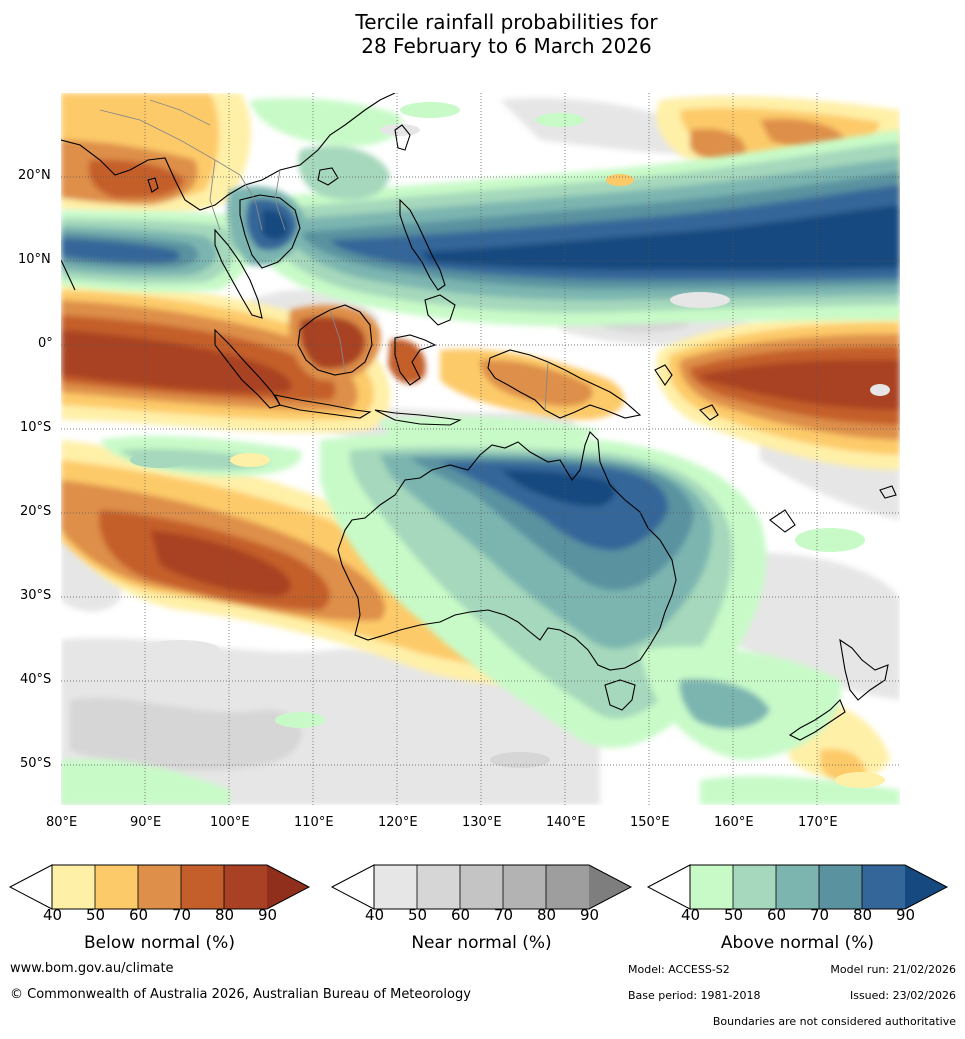 This screenshot has height=1039, width=965. What do you see at coordinates (139, 915) in the screenshot?
I see `legend-below-tick-60: 60` at bounding box center [139, 915].